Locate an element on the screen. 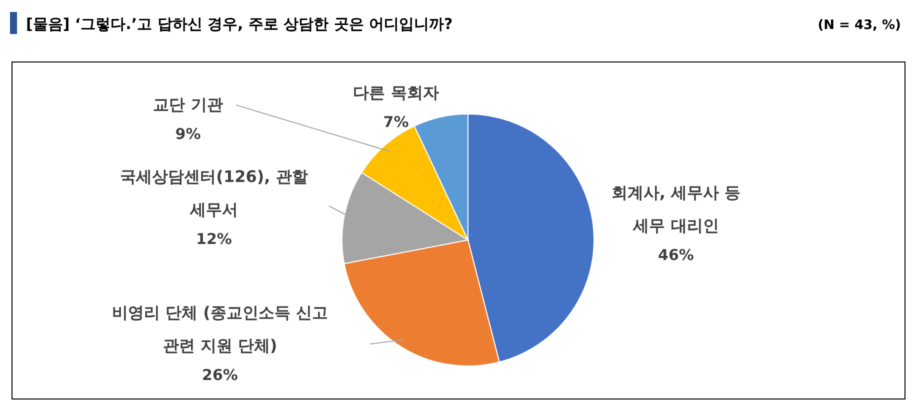  slice-label: 다른 목회자 is located at coordinates (396, 92).